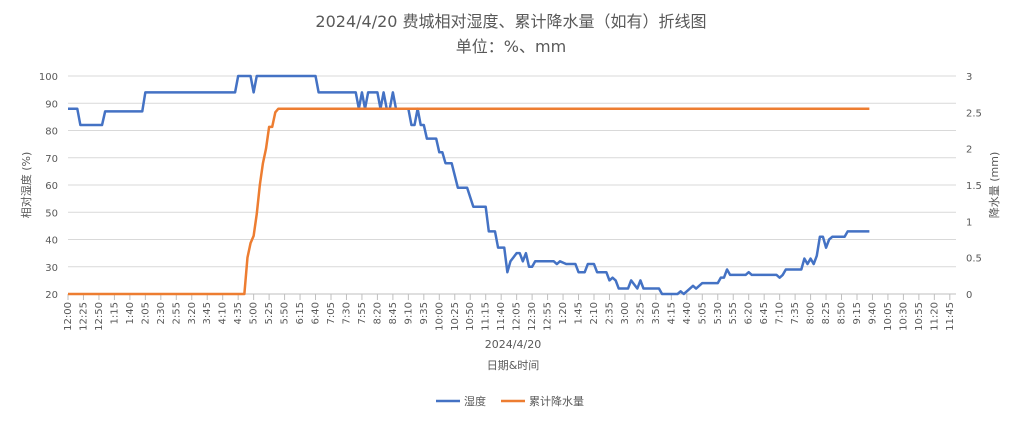  What do you see at coordinates (969, 150) in the screenshot?
I see `y-tick-label-right: 2` at bounding box center [969, 150].